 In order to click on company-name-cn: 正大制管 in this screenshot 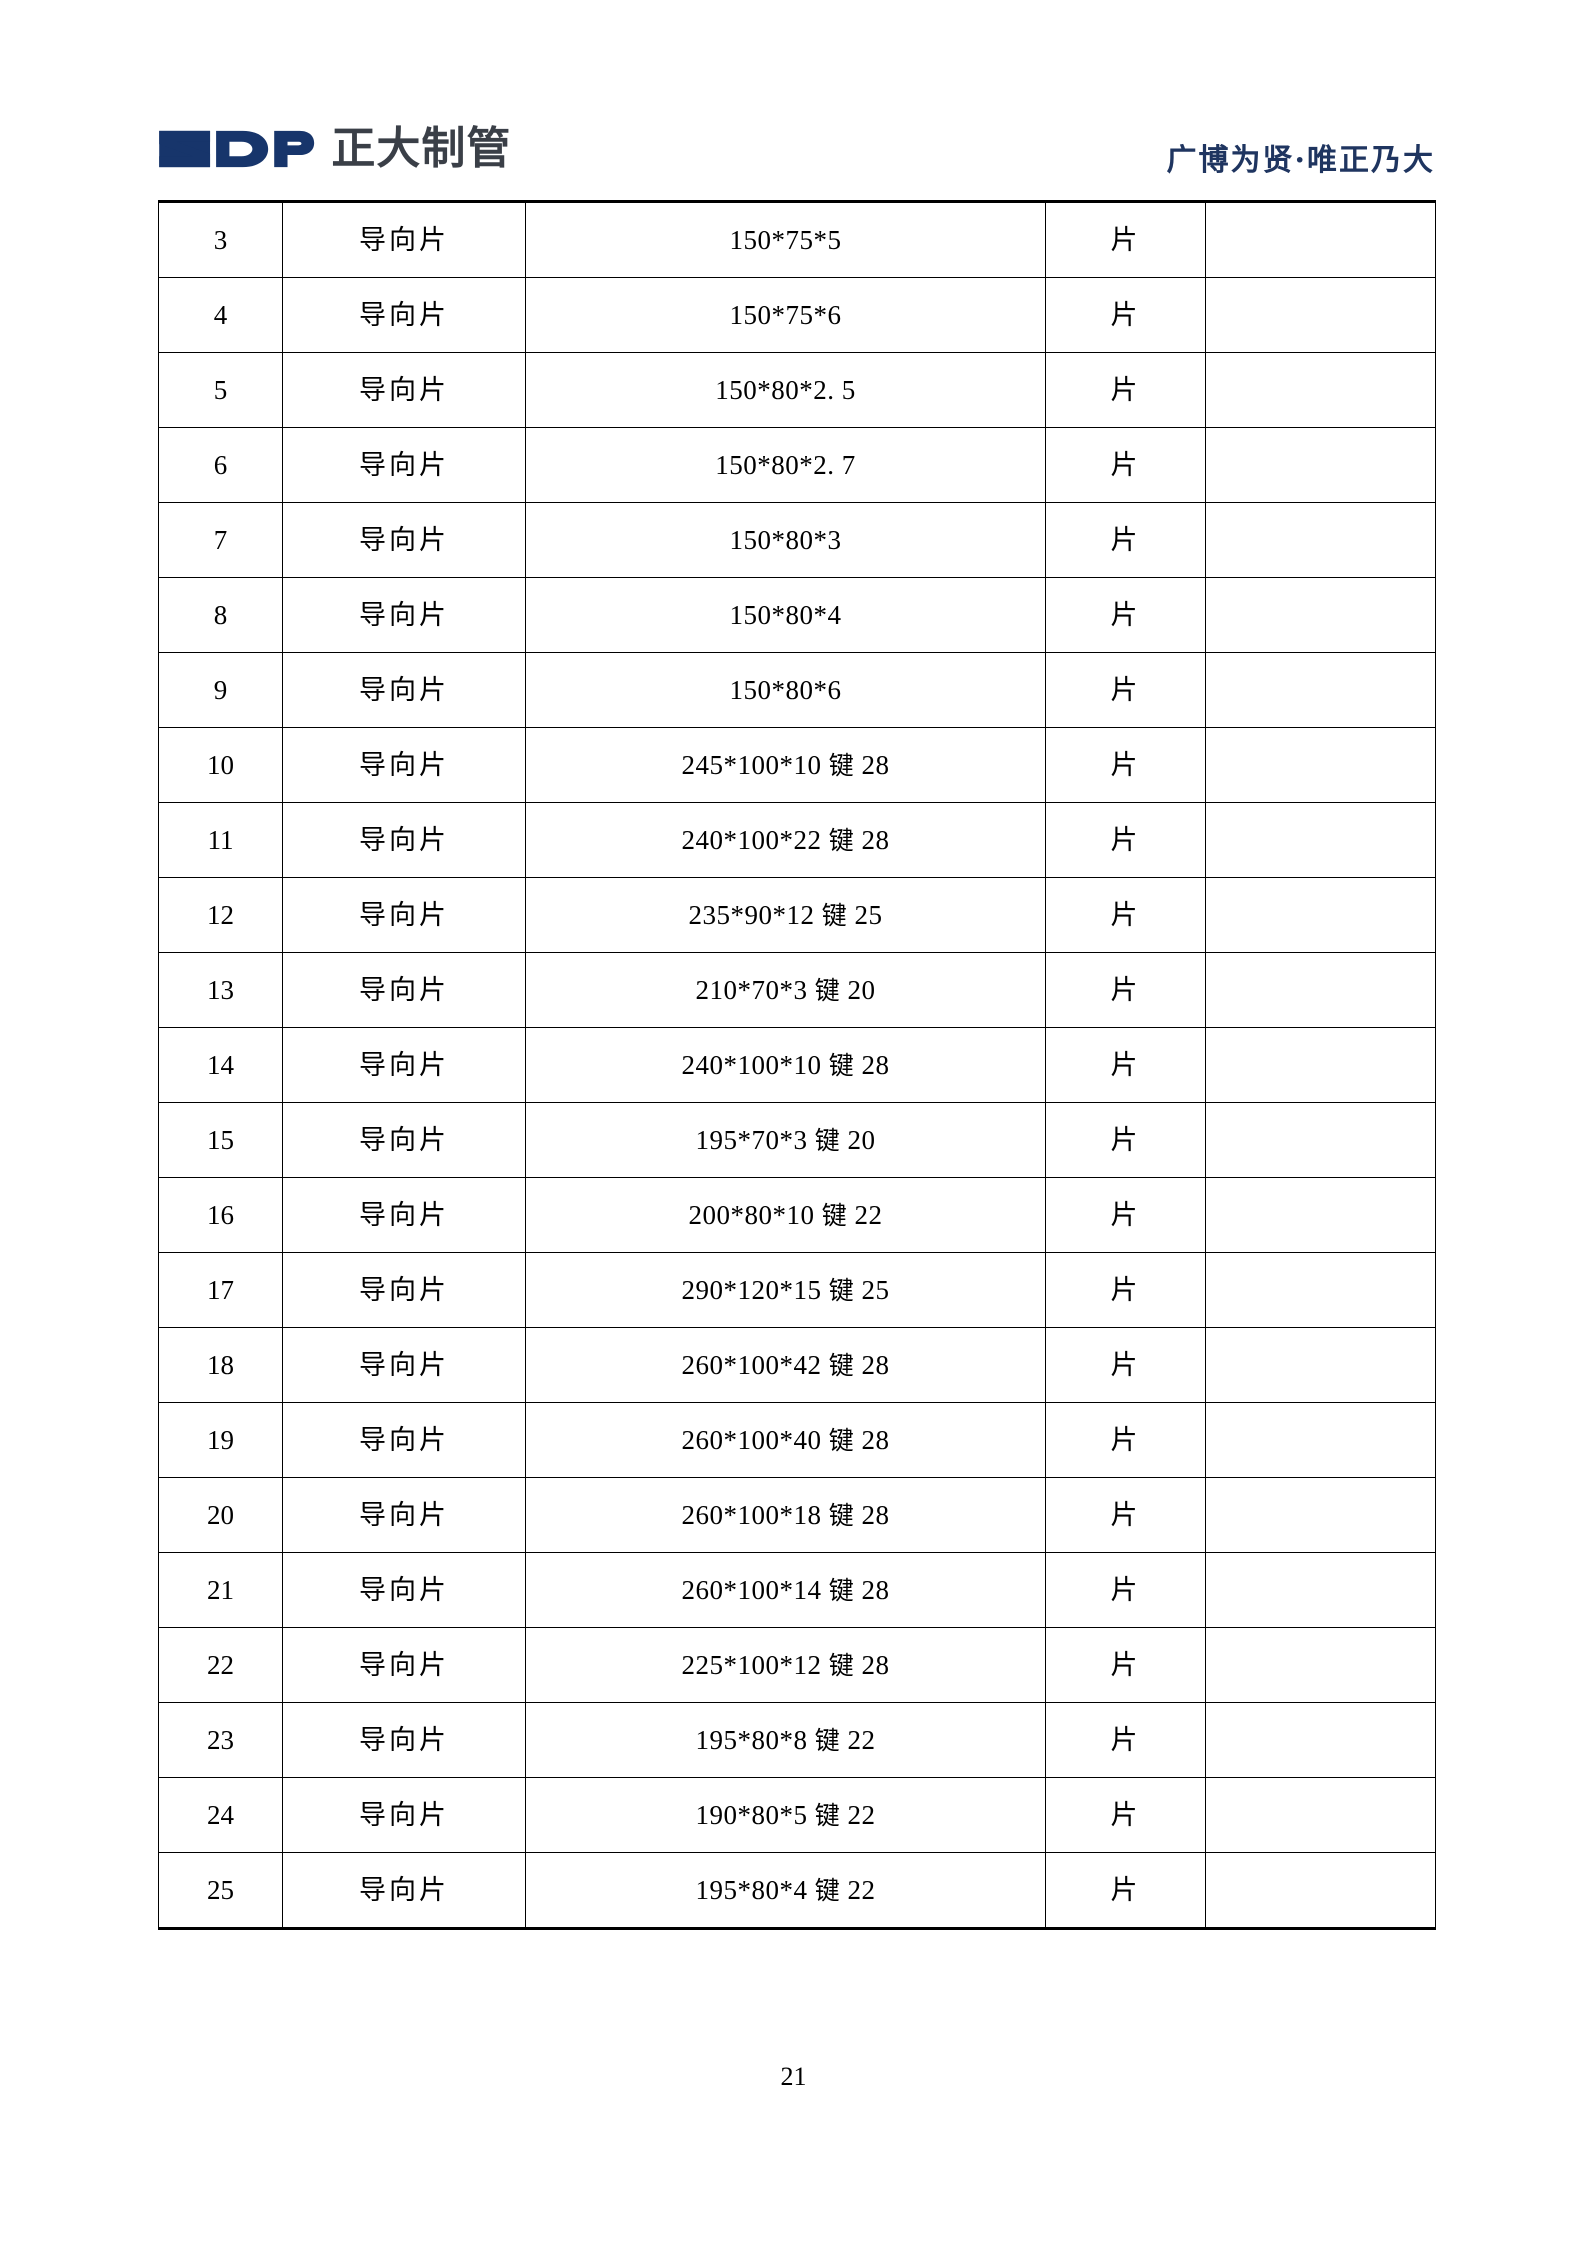, I will do `click(421, 148)`.